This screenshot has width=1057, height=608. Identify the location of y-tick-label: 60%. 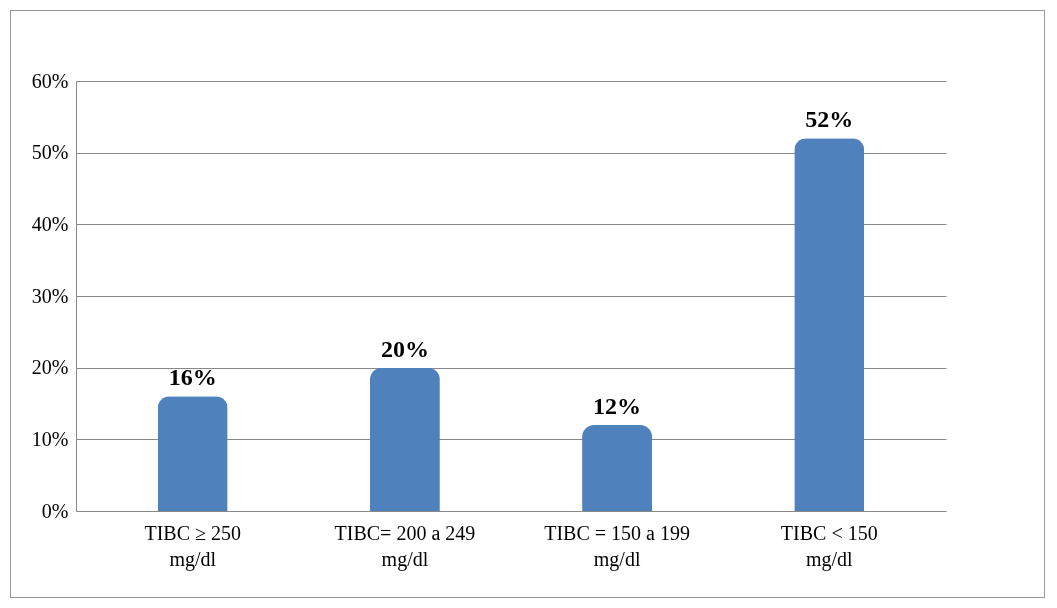
(50, 80).